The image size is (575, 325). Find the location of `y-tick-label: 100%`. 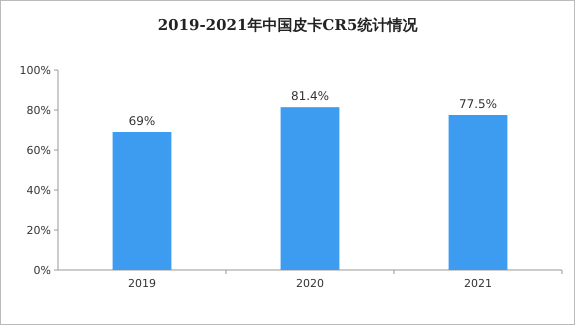

y-tick-label: 100% is located at coordinates (35, 70).